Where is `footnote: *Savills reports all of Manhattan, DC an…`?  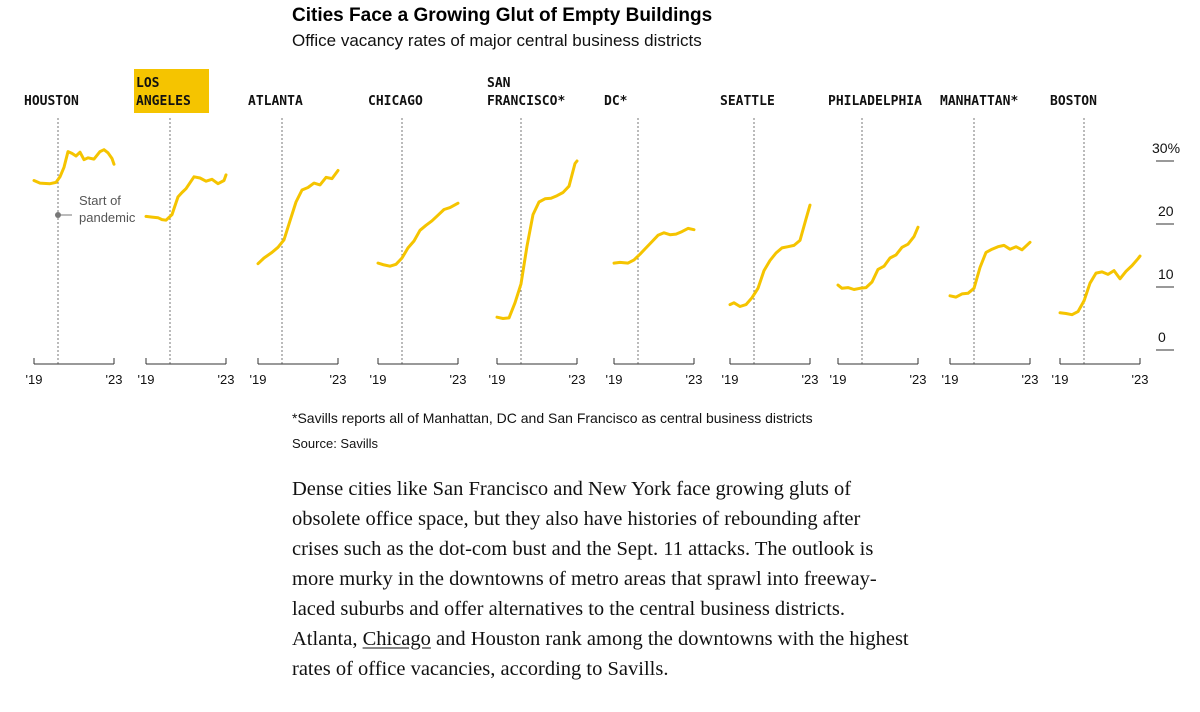
footnote: *Savills reports all of Manhattan, DC an… is located at coordinates (552, 418).